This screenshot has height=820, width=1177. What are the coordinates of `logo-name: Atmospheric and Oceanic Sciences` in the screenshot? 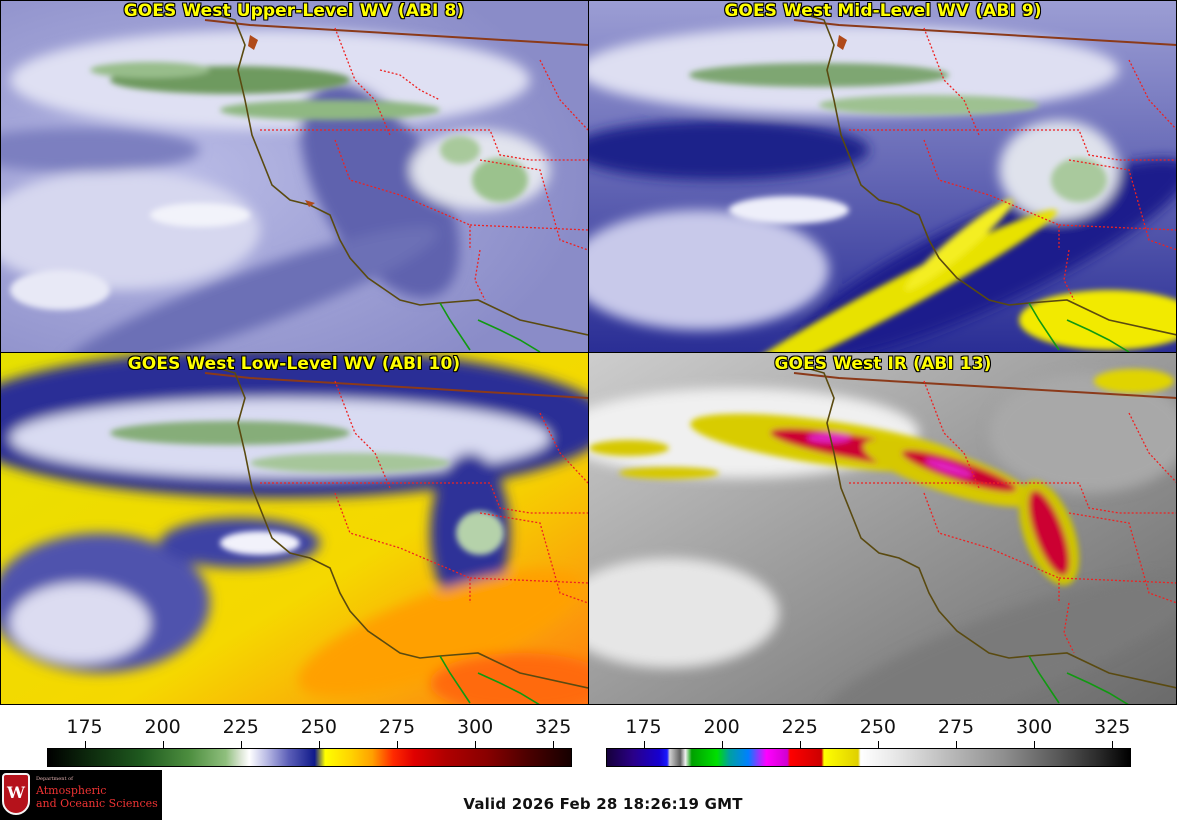 It's located at (97, 797).